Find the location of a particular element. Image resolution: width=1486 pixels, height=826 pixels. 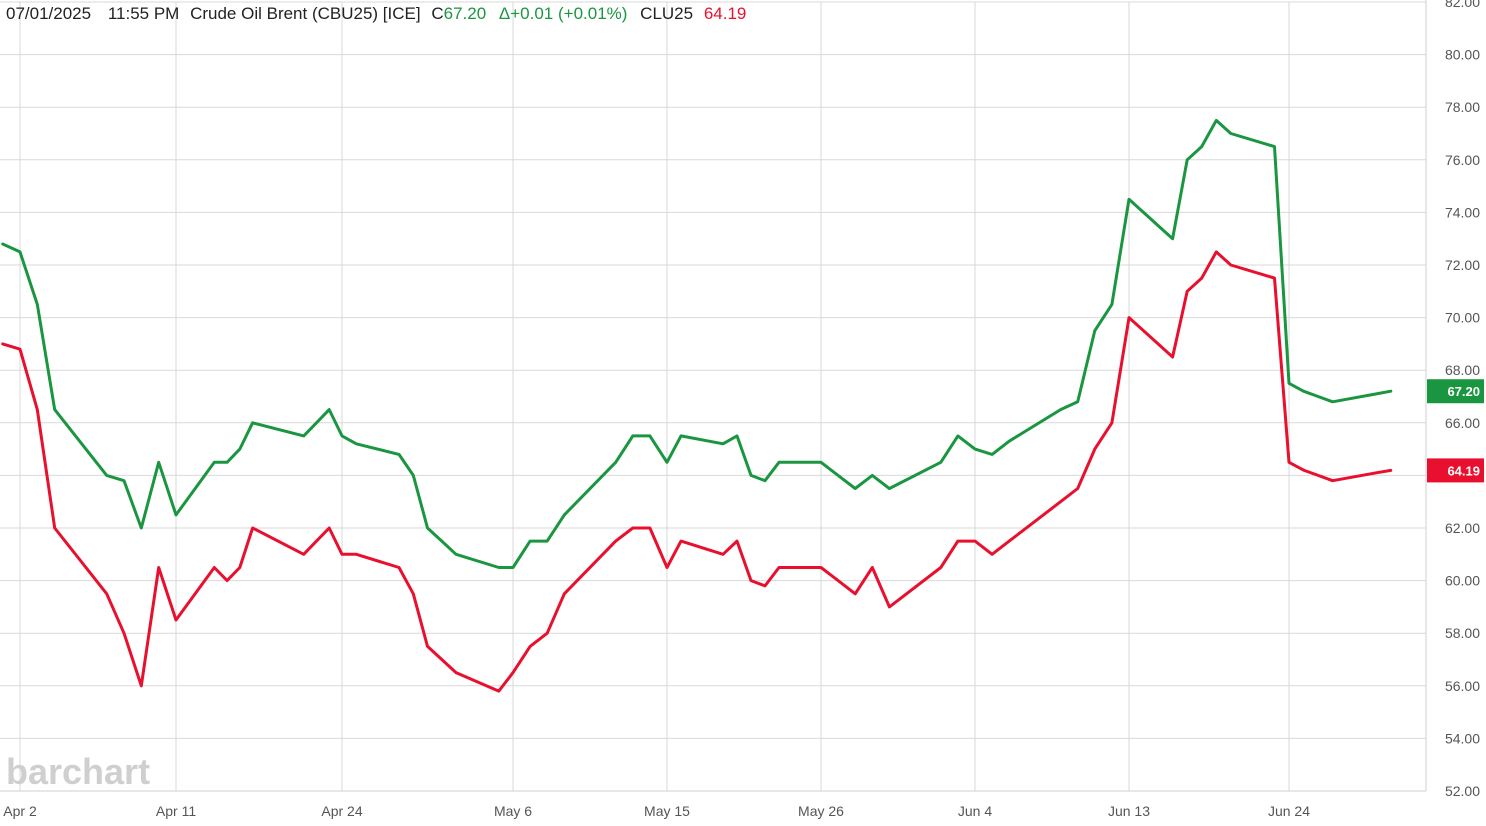

x-tick-label: May 6 is located at coordinates (513, 811).